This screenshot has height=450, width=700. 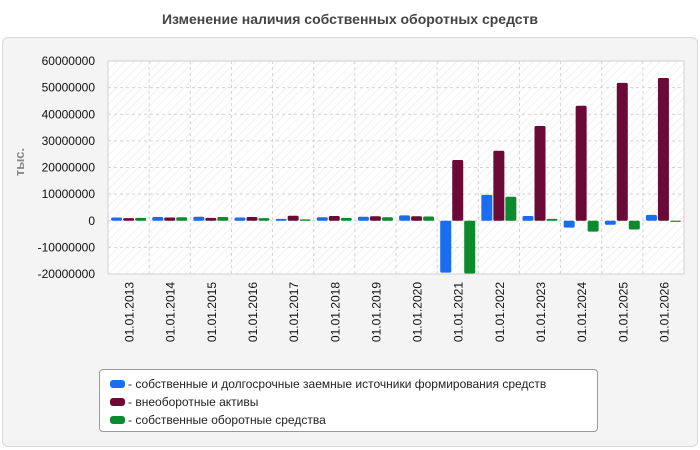 I want to click on y-tick-label: -10000000, so click(x=67, y=247).